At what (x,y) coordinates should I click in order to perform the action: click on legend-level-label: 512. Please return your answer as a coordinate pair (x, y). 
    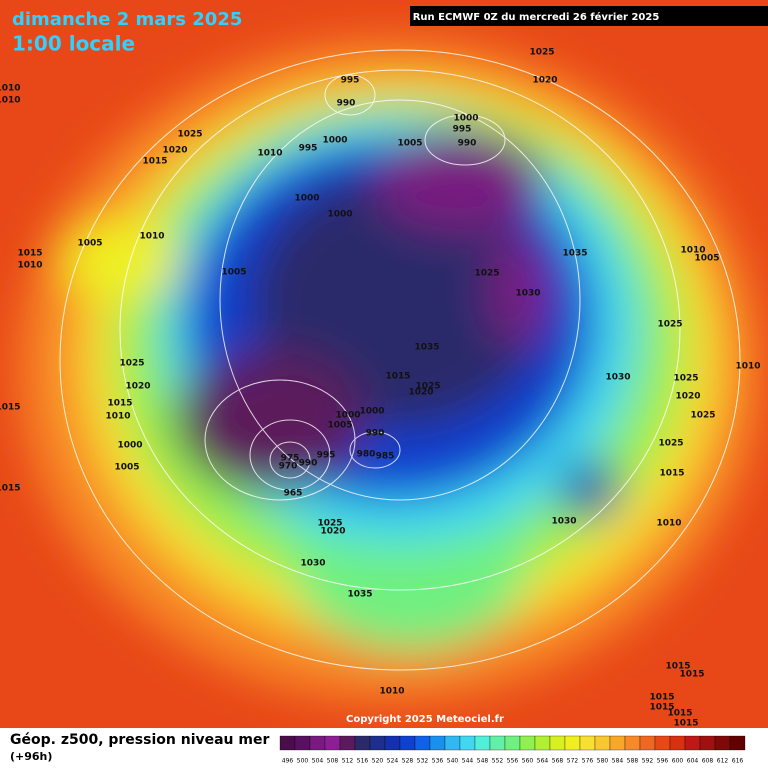
    Looking at the image, I should click on (348, 761).